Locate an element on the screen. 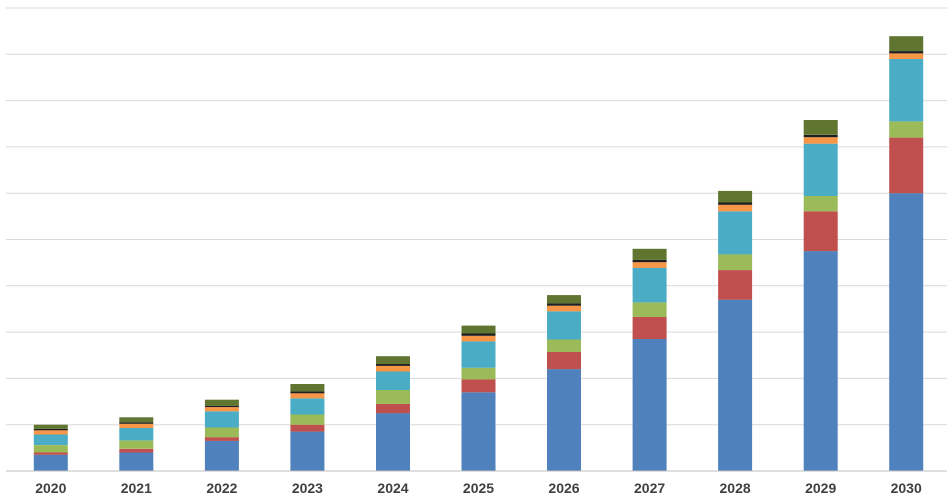 This screenshot has width=950, height=497. x-tick-label: 2021 is located at coordinates (136, 488).